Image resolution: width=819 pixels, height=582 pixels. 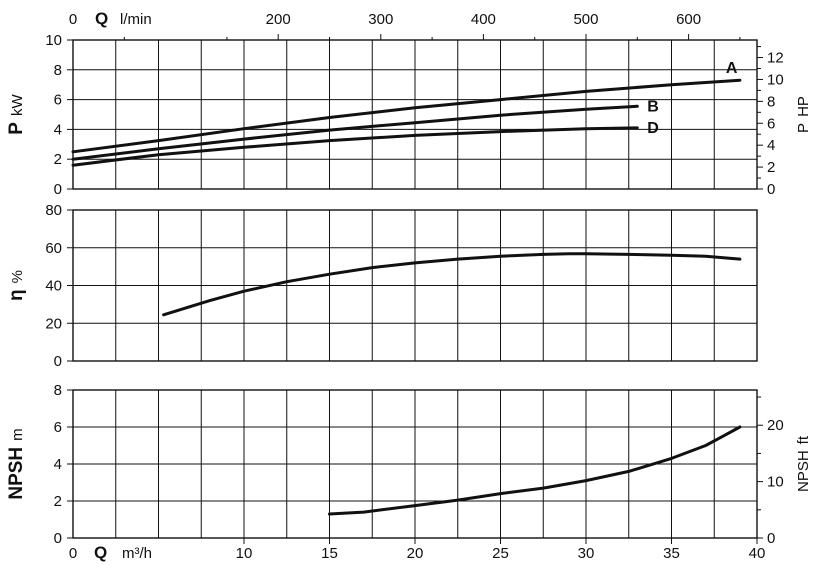 I want to click on left-tick-label: 20, so click(x=53, y=323).